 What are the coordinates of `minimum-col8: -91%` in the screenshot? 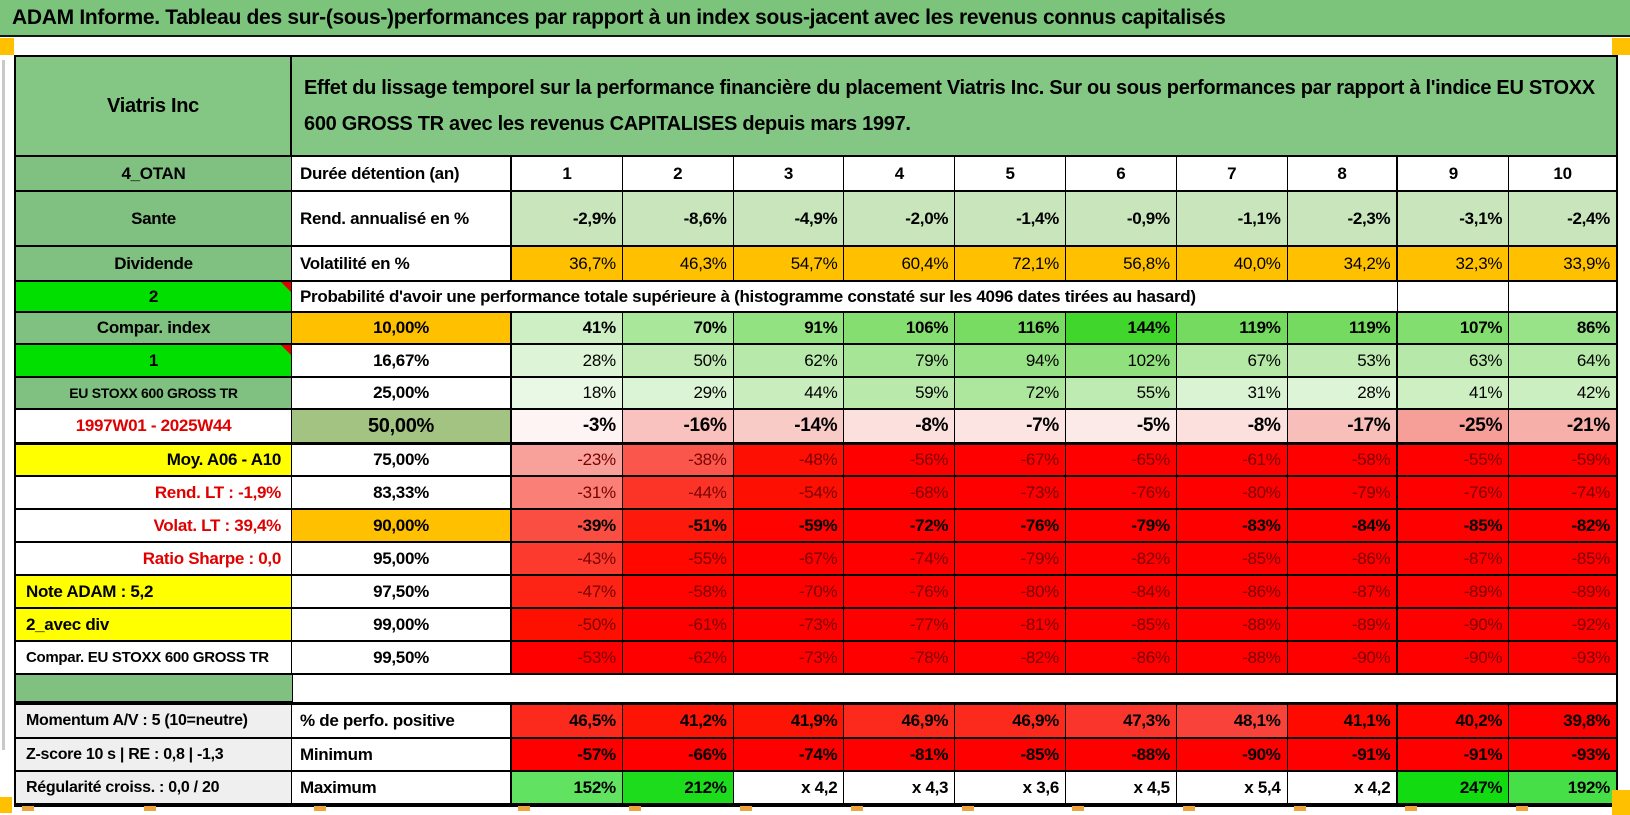 It's located at (1343, 754).